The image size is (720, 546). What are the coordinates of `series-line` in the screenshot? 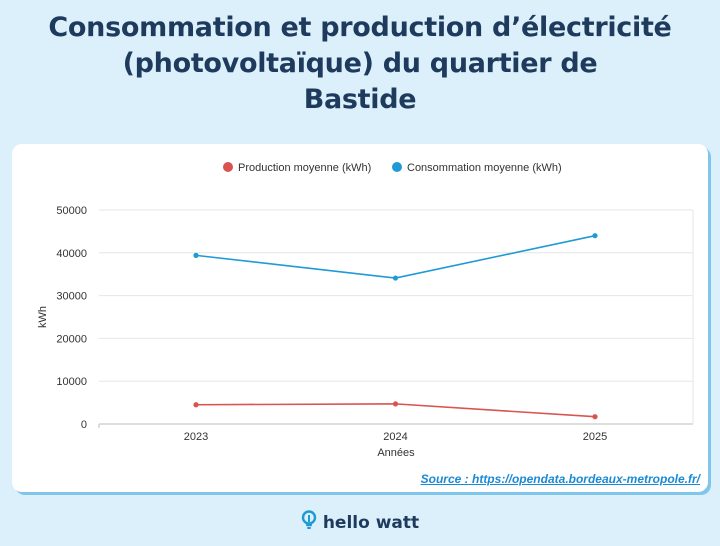 It's located at (395, 256).